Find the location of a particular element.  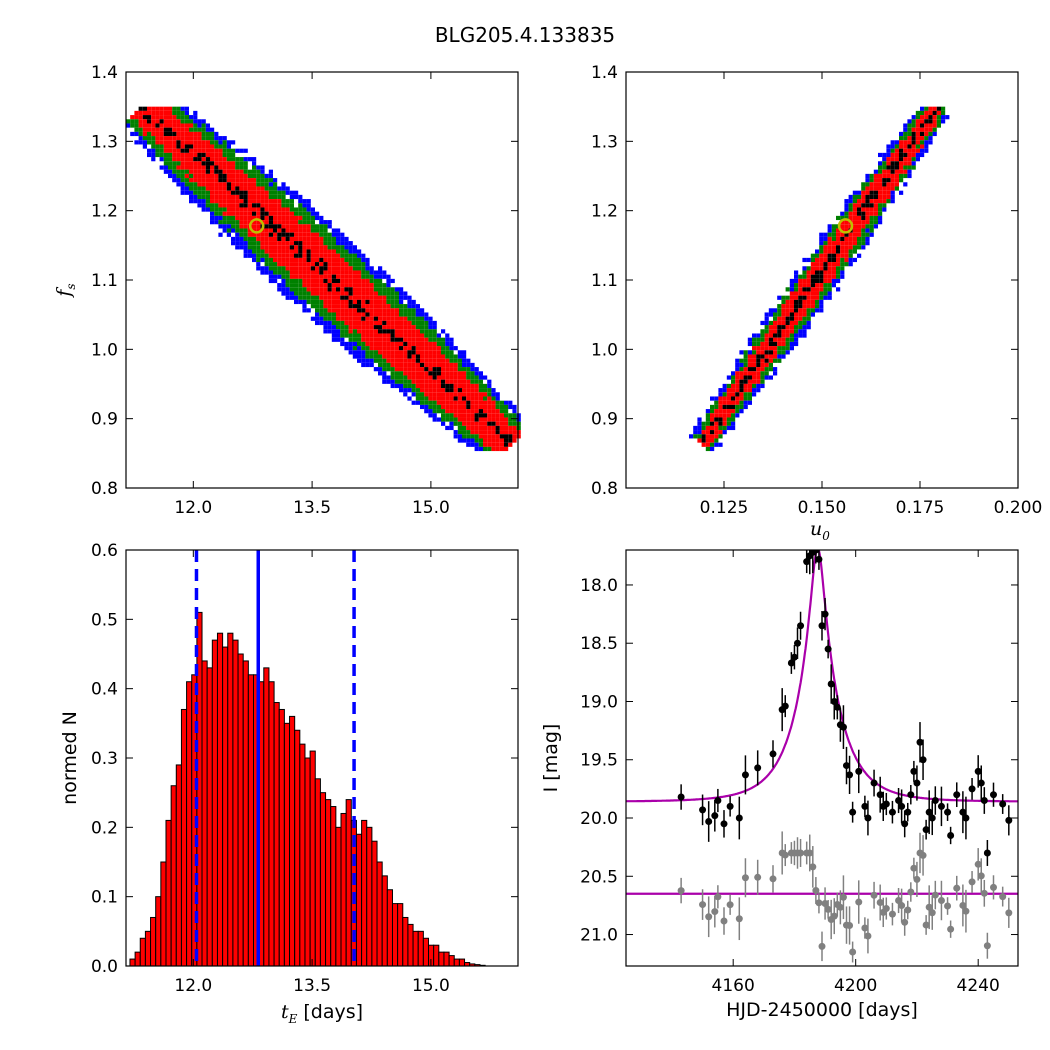

y-tick-label: 0.8 is located at coordinates (104, 489).